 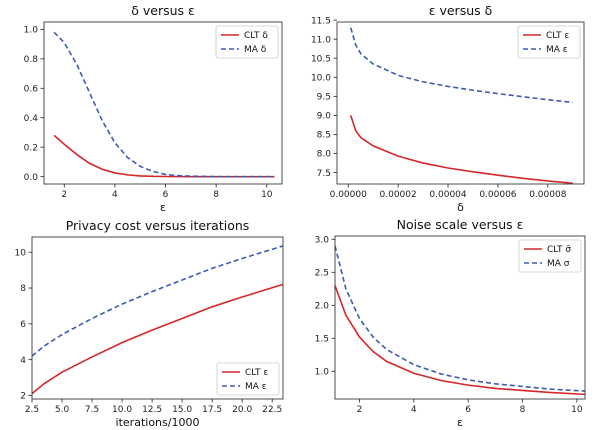 I want to click on y-tick-label: 1.5, so click(x=322, y=339).